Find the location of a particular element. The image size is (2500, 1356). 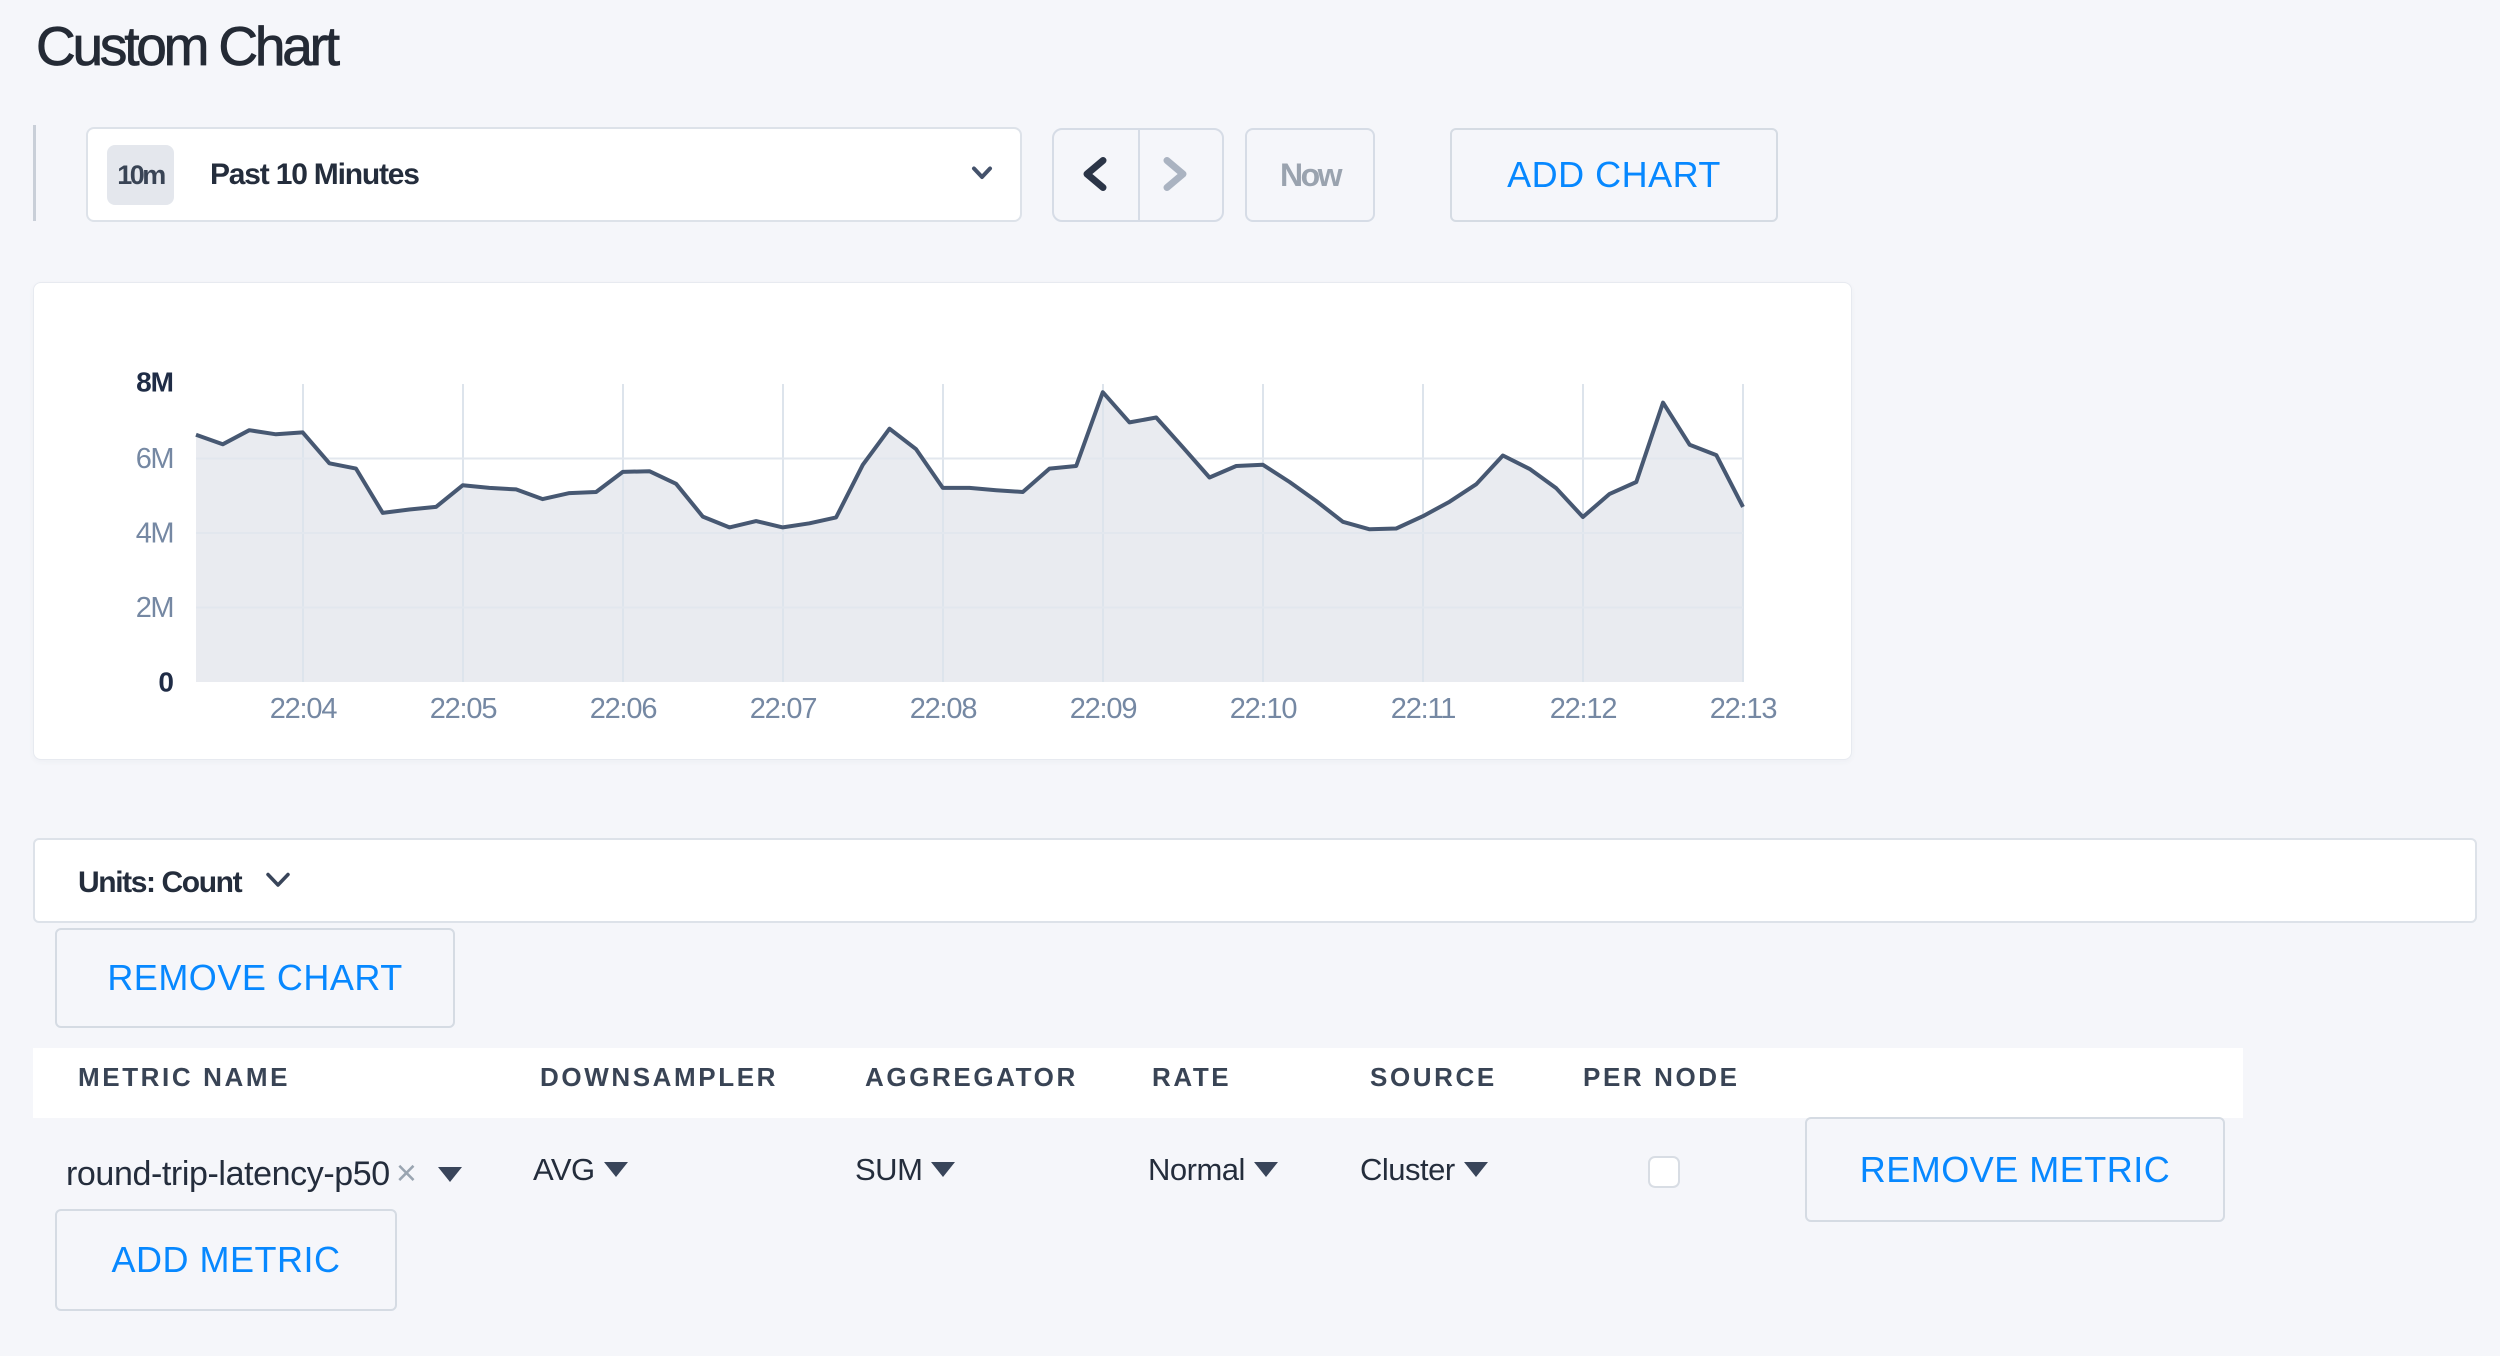

svg-text: 22:05 is located at coordinates (463, 709).